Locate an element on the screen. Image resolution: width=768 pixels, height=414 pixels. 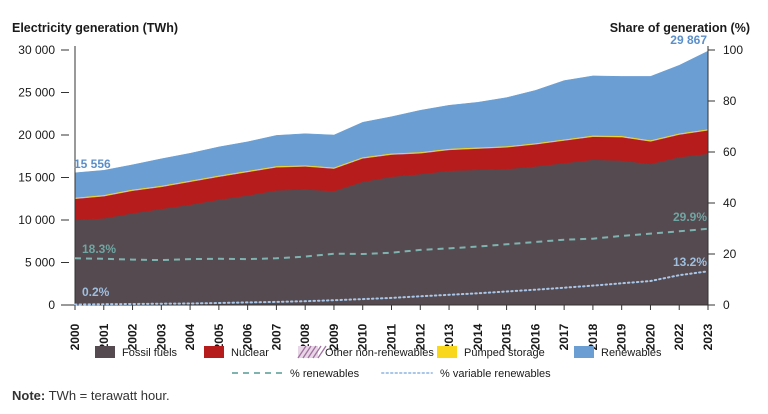
line--variable-renewables is located at coordinates (391, 288).